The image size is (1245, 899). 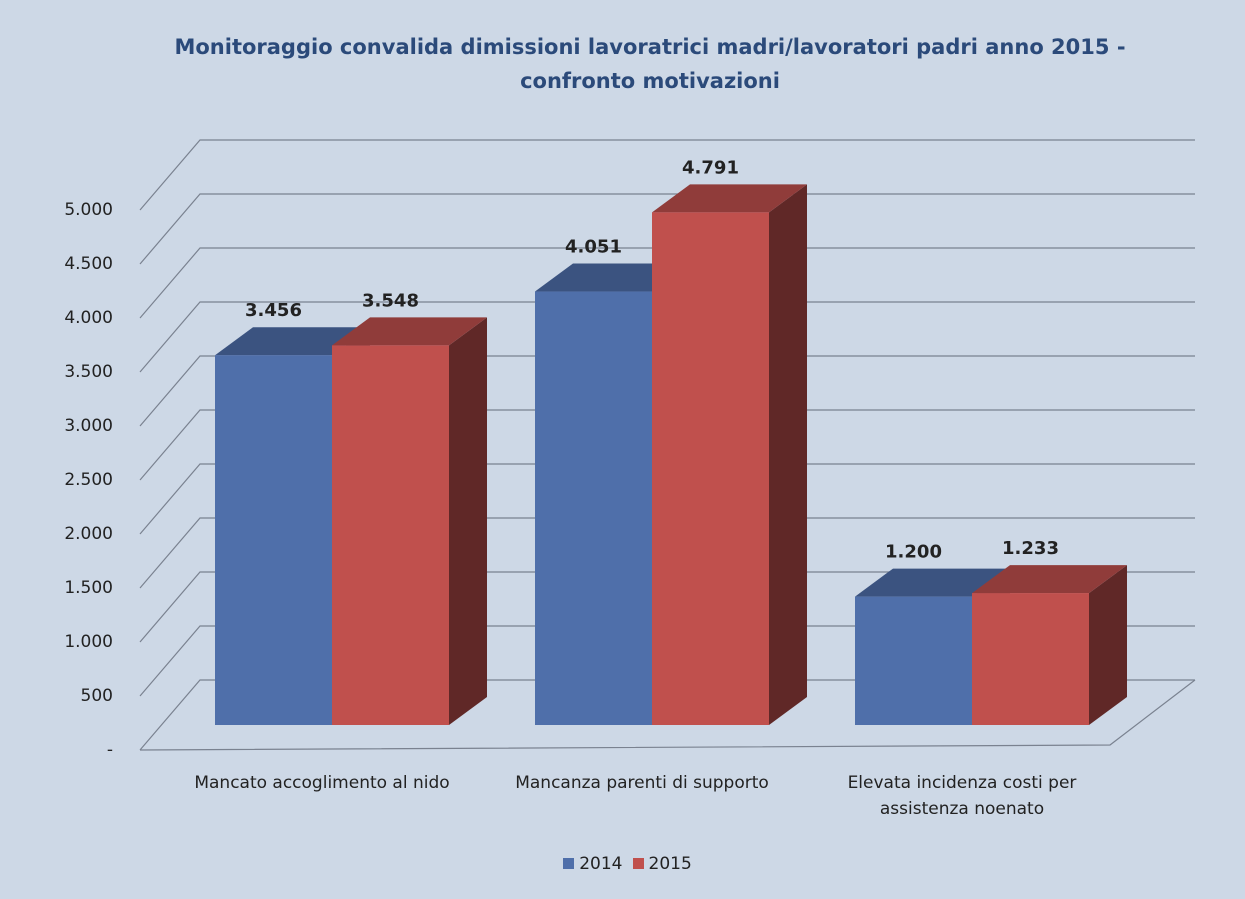 I want to click on y-tick-label: 3.000, so click(x=88, y=426).